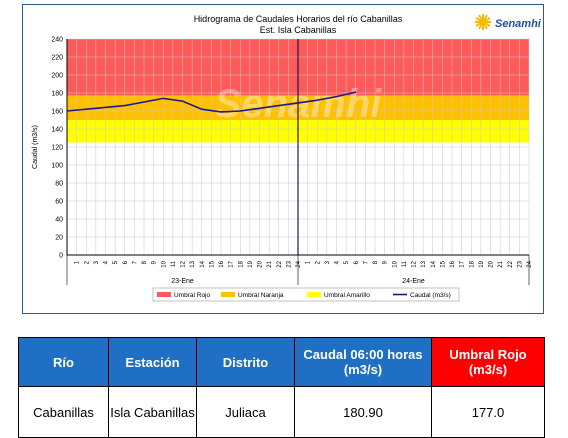 Image resolution: width=568 pixels, height=438 pixels. I want to click on x-tick-label: 22, so click(280, 263).